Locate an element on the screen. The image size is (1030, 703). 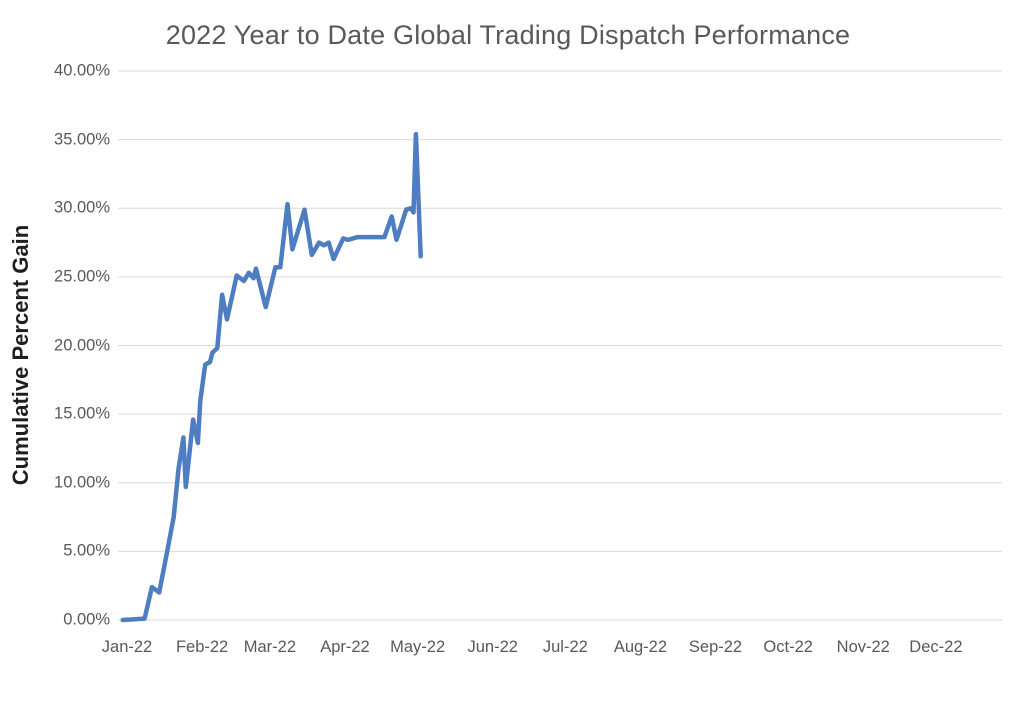
x-tick-label: Aug-22 is located at coordinates (640, 647).